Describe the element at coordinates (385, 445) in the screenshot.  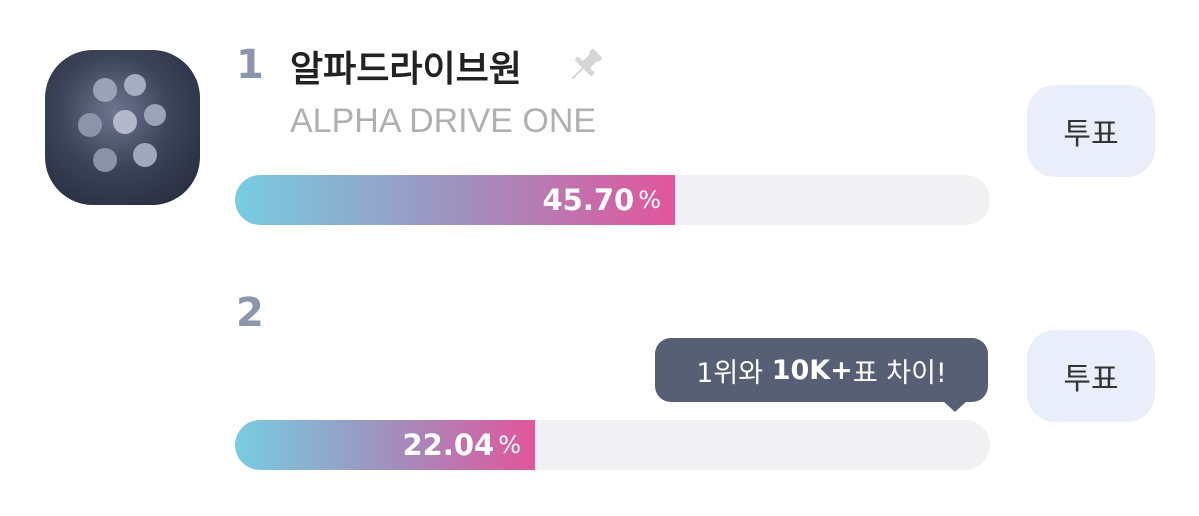
I see `bar-fill: 22.04%` at that location.